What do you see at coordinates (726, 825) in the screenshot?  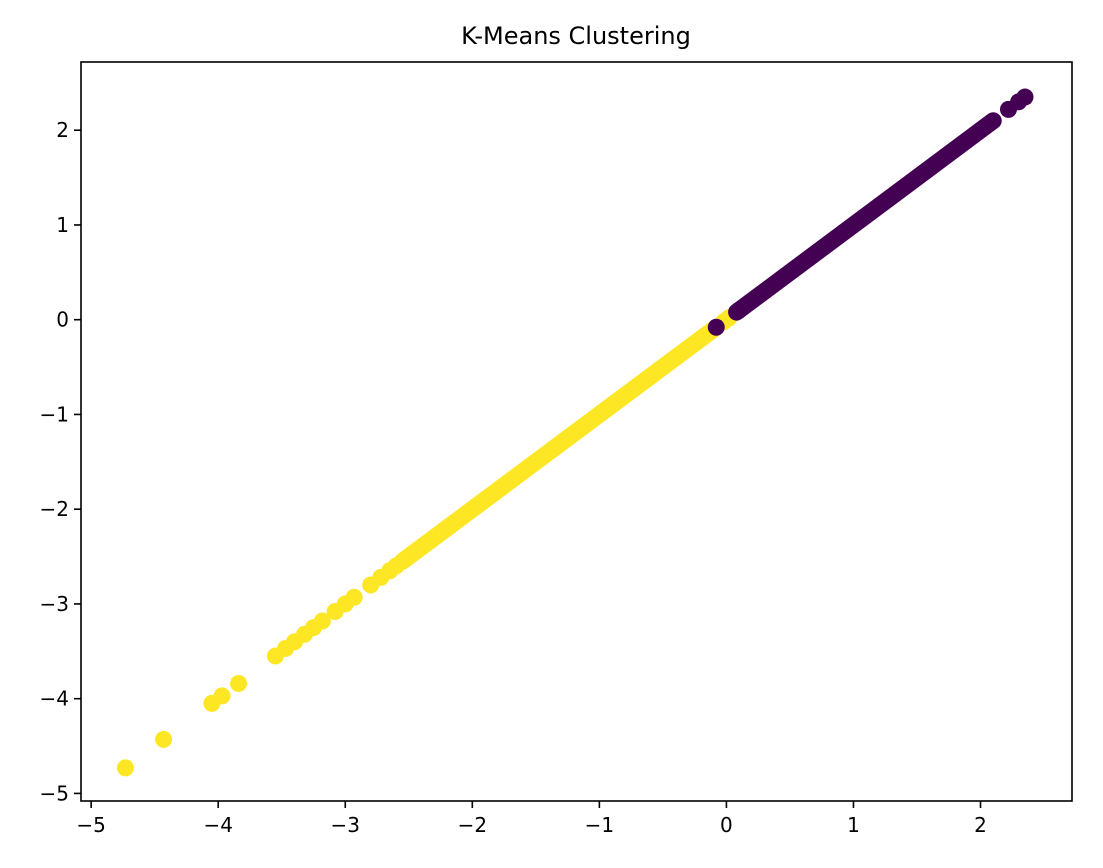 I see `x-tick-label: 0` at bounding box center [726, 825].